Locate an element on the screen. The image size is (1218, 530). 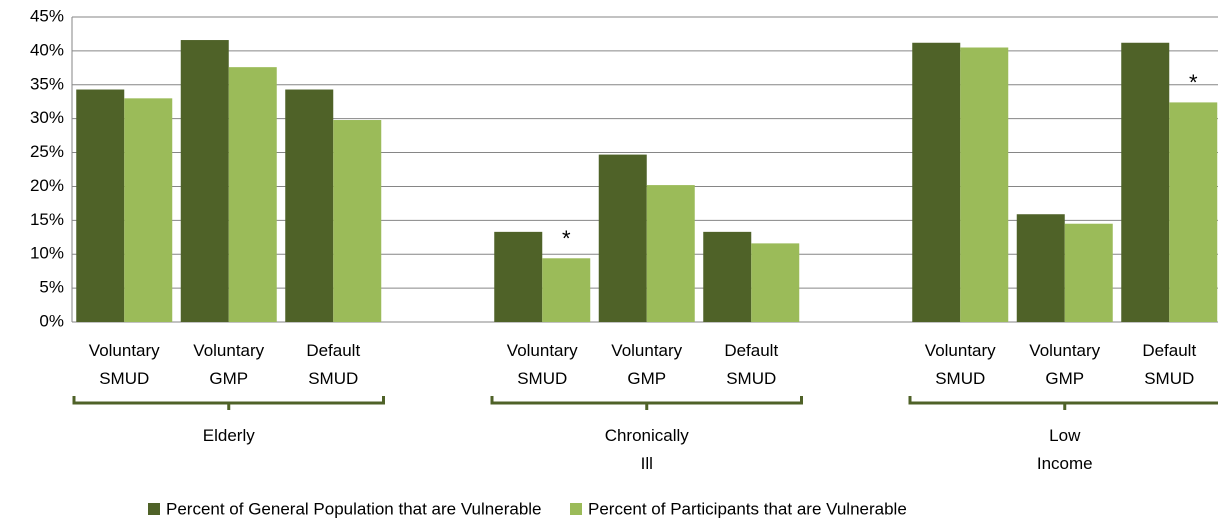
group-label-line: Income is located at coordinates (1065, 463).